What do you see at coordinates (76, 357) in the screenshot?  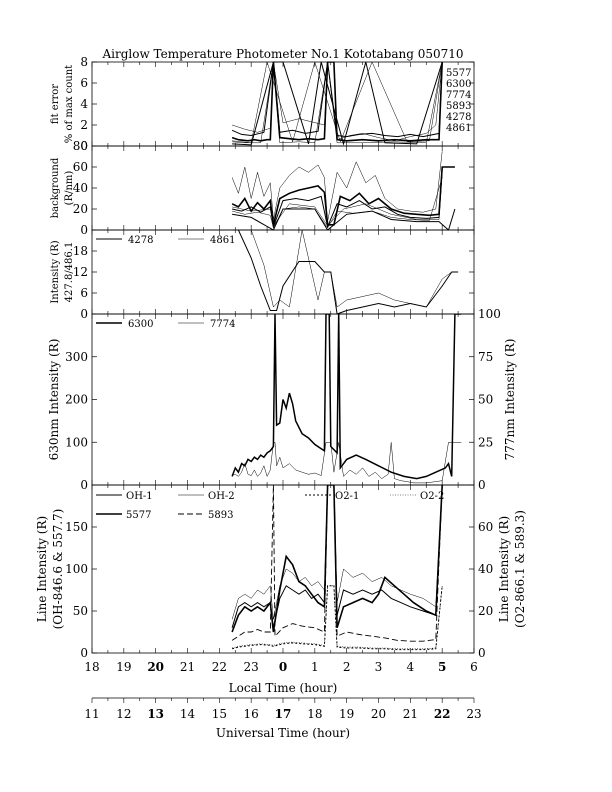 I see `y-tick-label: 300` at bounding box center [76, 357].